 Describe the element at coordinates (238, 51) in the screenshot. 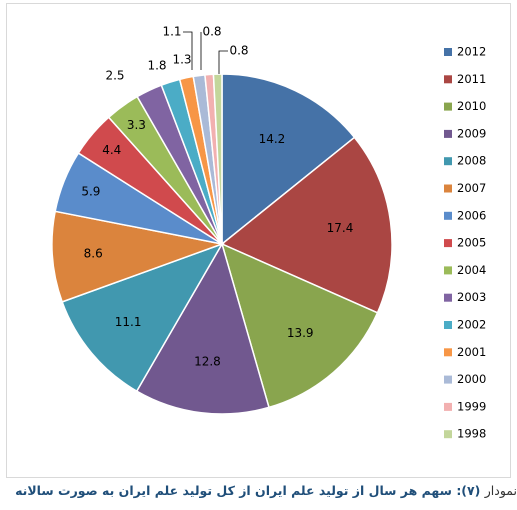

I see `slice-label-1998: 0.8` at that location.